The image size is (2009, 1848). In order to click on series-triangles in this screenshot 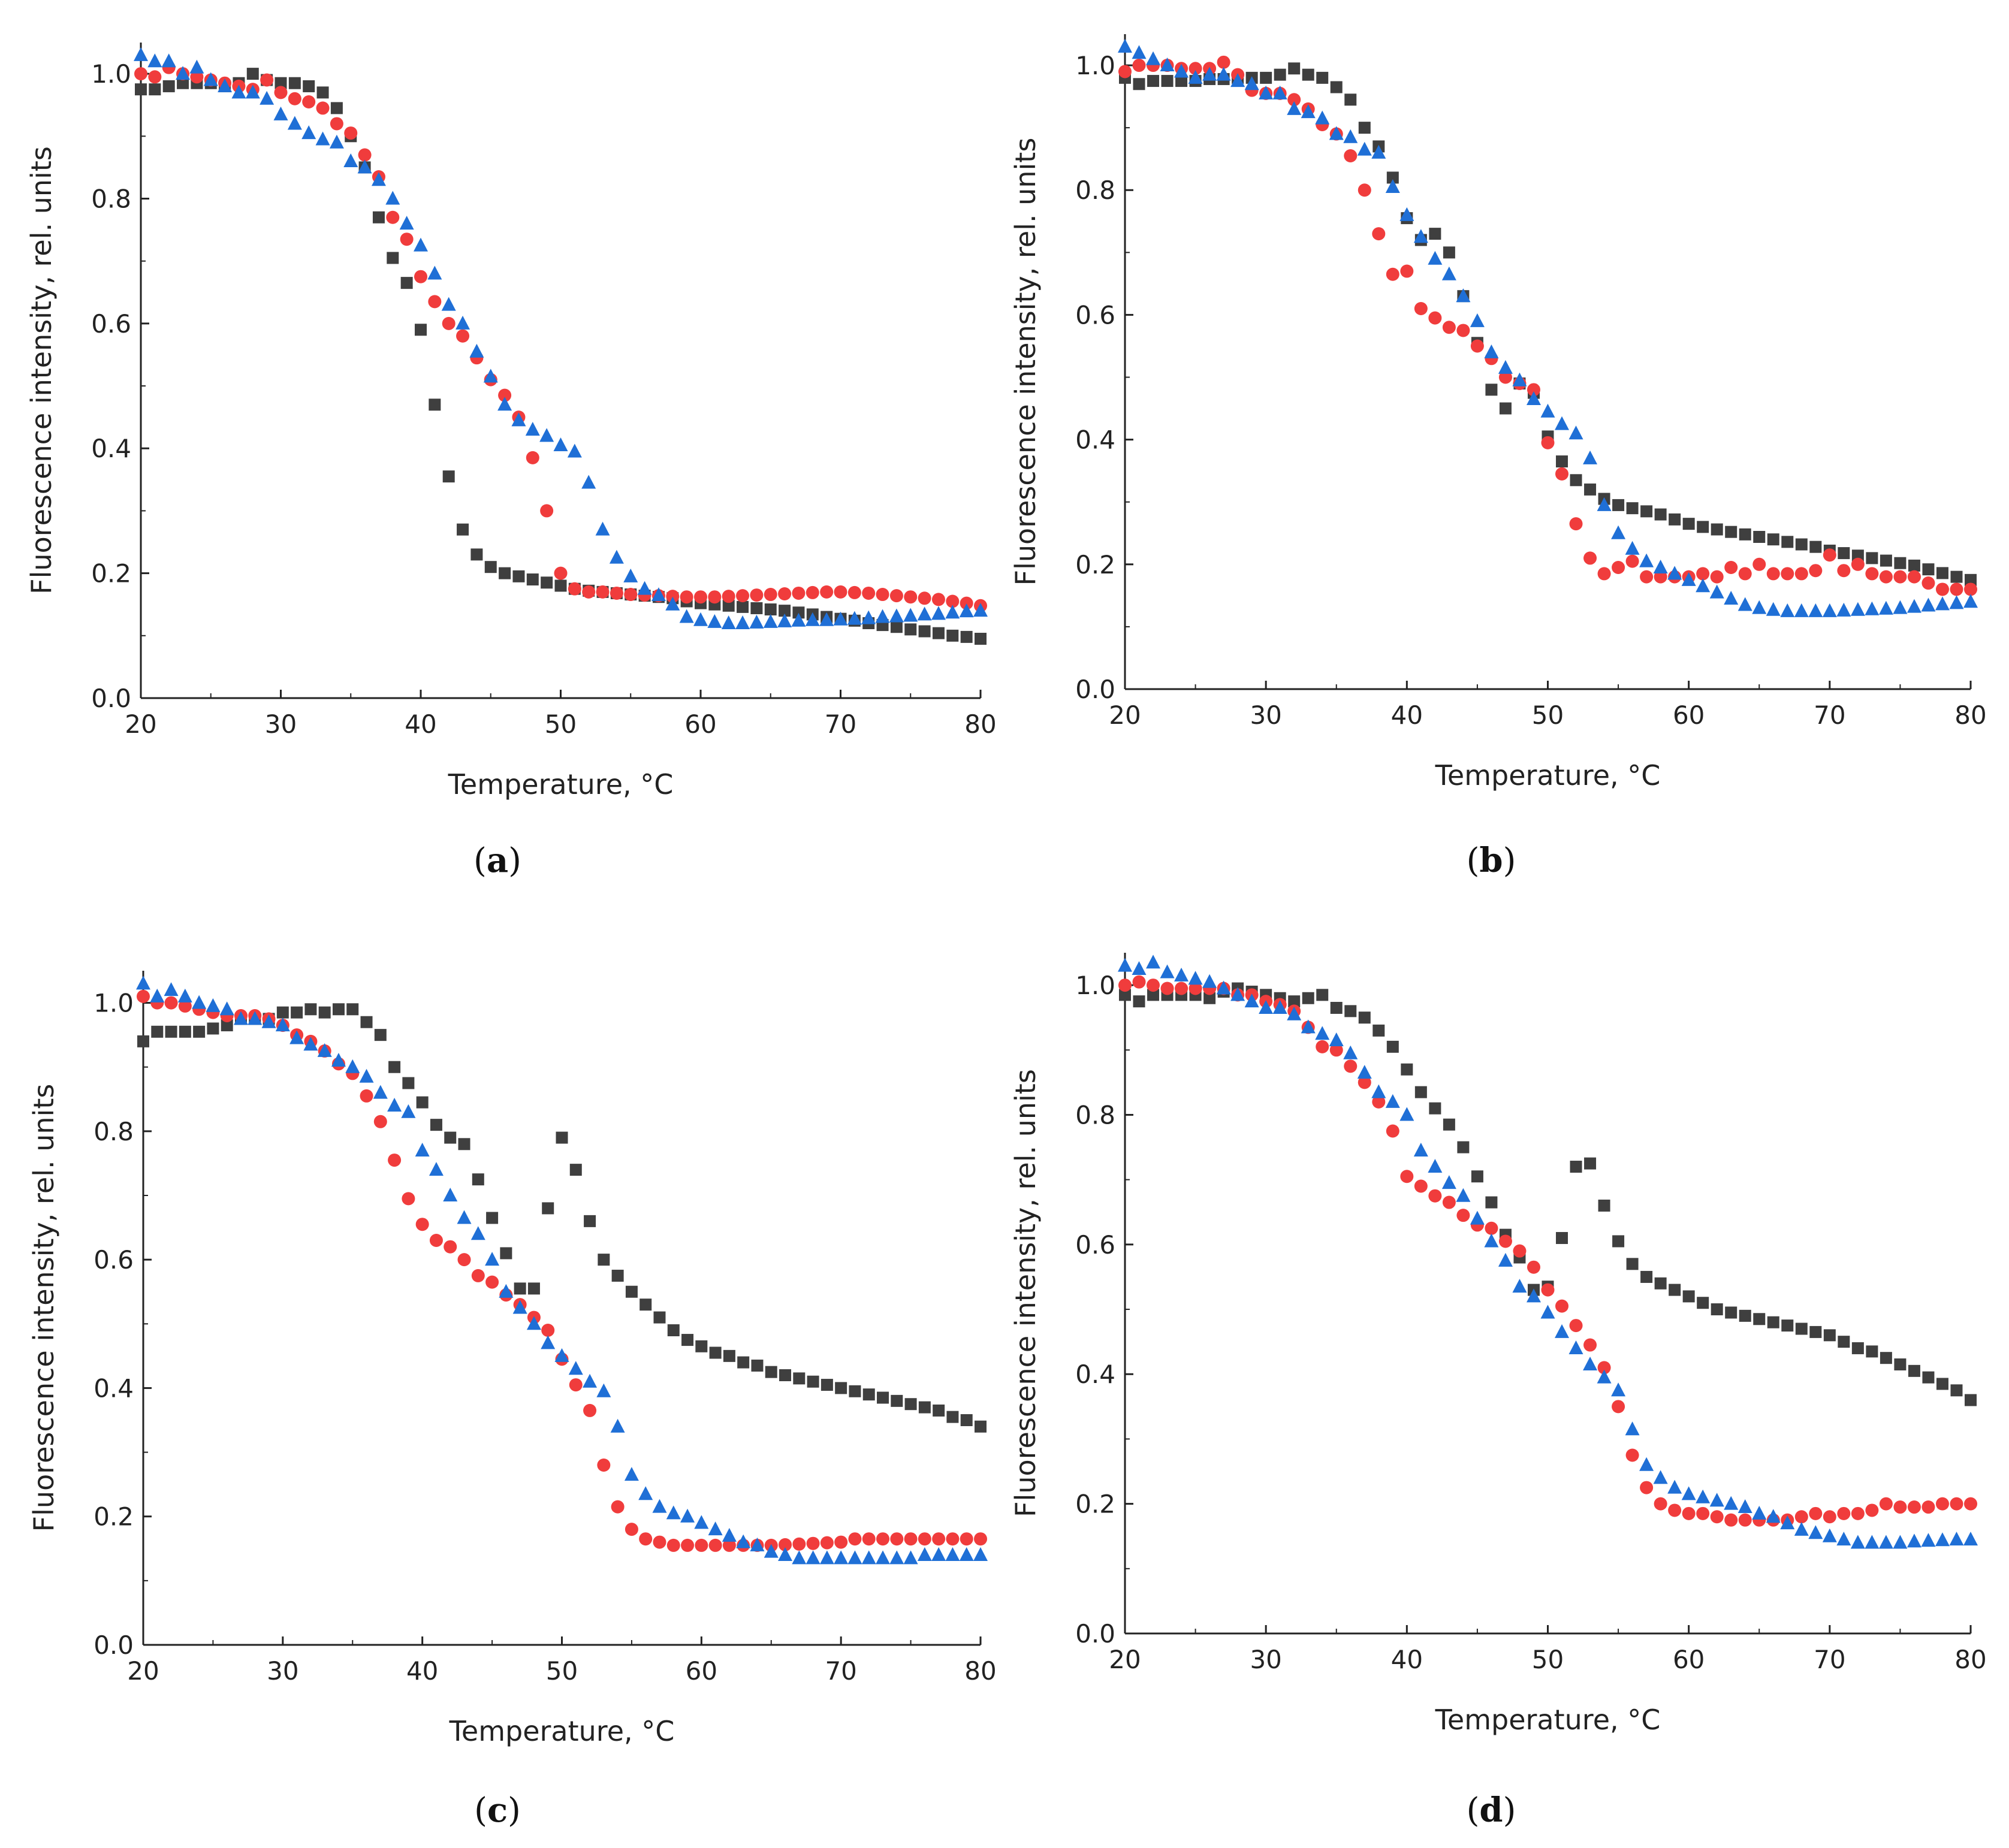, I will do `click(561, 338)`.